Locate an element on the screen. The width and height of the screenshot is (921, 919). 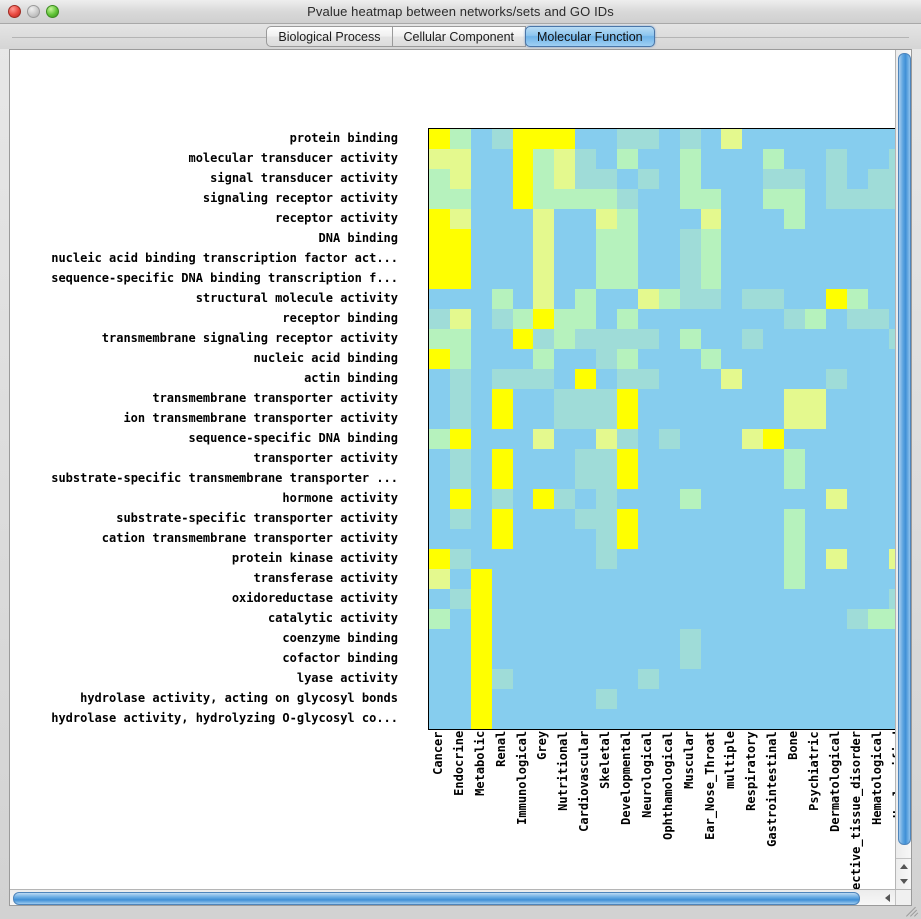
tab-molecular-function: Molecular Function is located at coordinates (590, 36).